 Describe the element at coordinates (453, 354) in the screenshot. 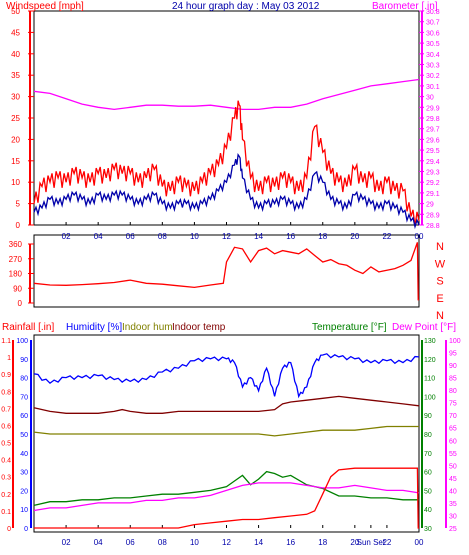

I see `dewpoint-tick-label: 95` at that location.